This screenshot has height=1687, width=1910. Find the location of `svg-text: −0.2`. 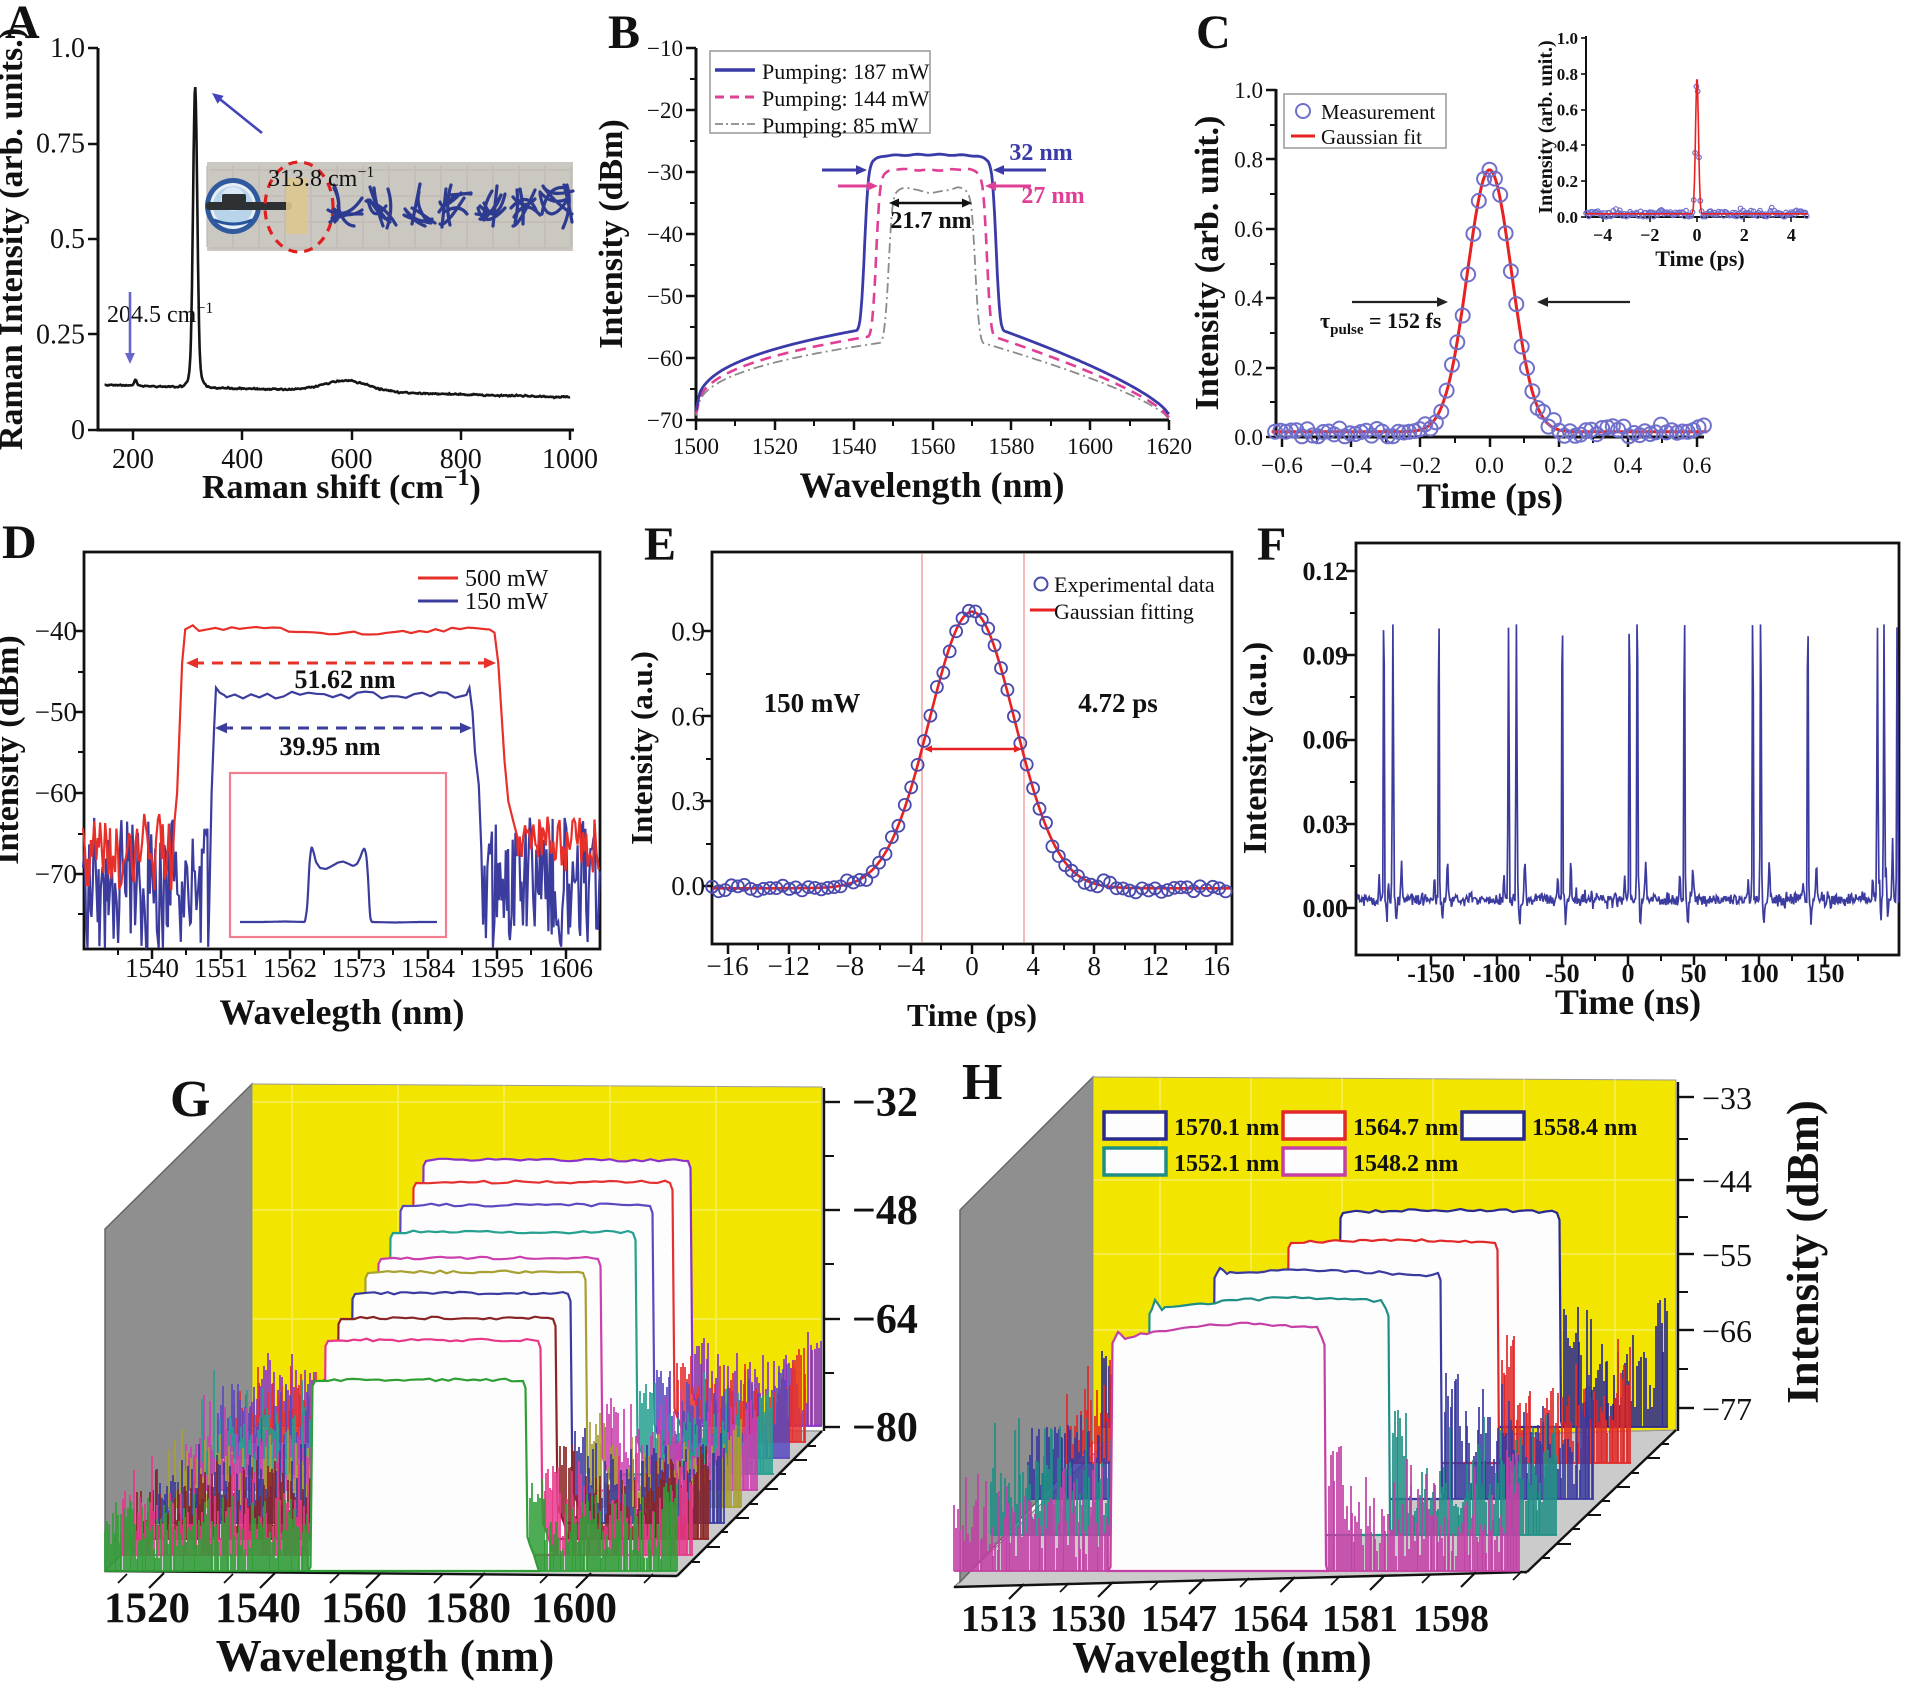

svg-text: −0.2 is located at coordinates (1420, 465).